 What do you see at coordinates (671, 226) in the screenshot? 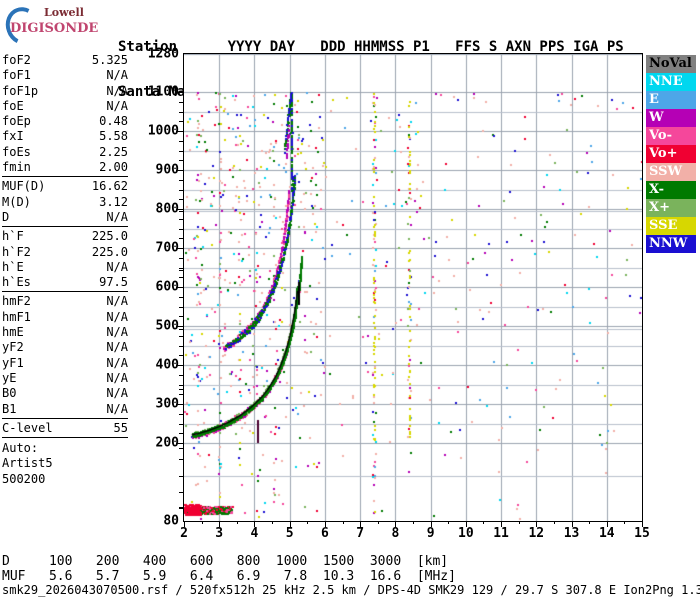
I see `legend-item-sse: SSE` at bounding box center [671, 226].